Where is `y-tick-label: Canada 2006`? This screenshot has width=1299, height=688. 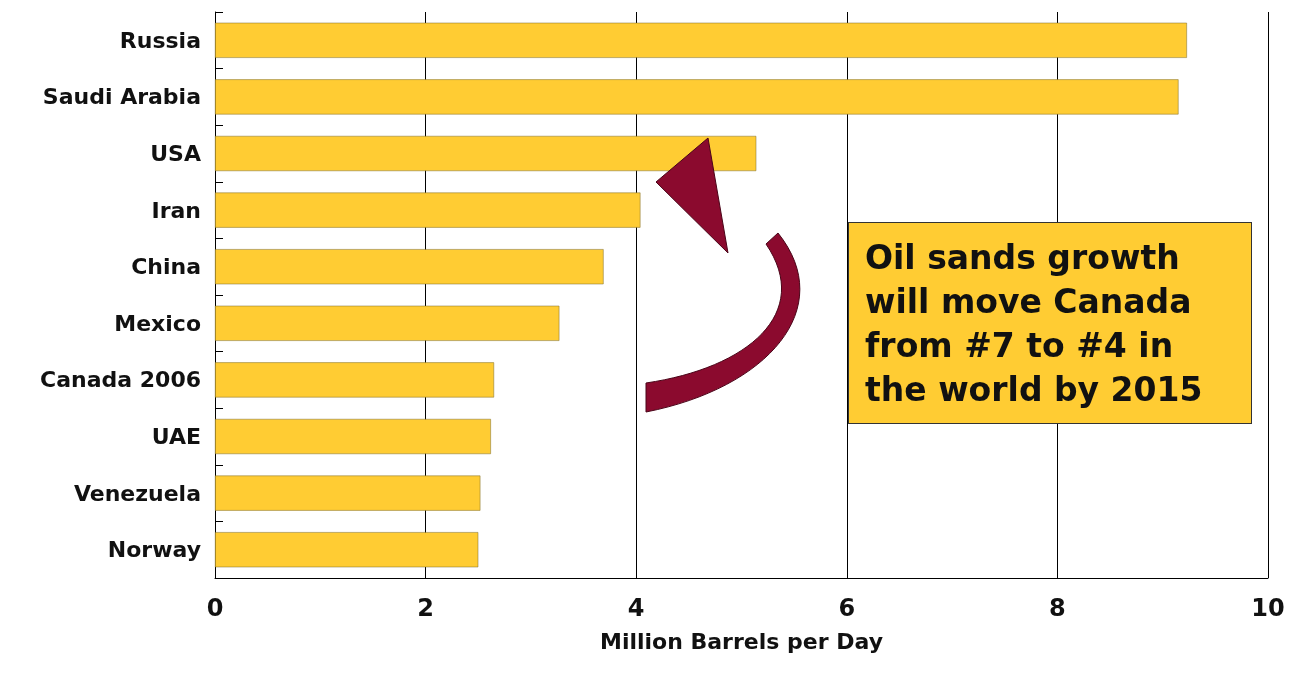
y-tick-label: Canada 2006 is located at coordinates (120, 380).